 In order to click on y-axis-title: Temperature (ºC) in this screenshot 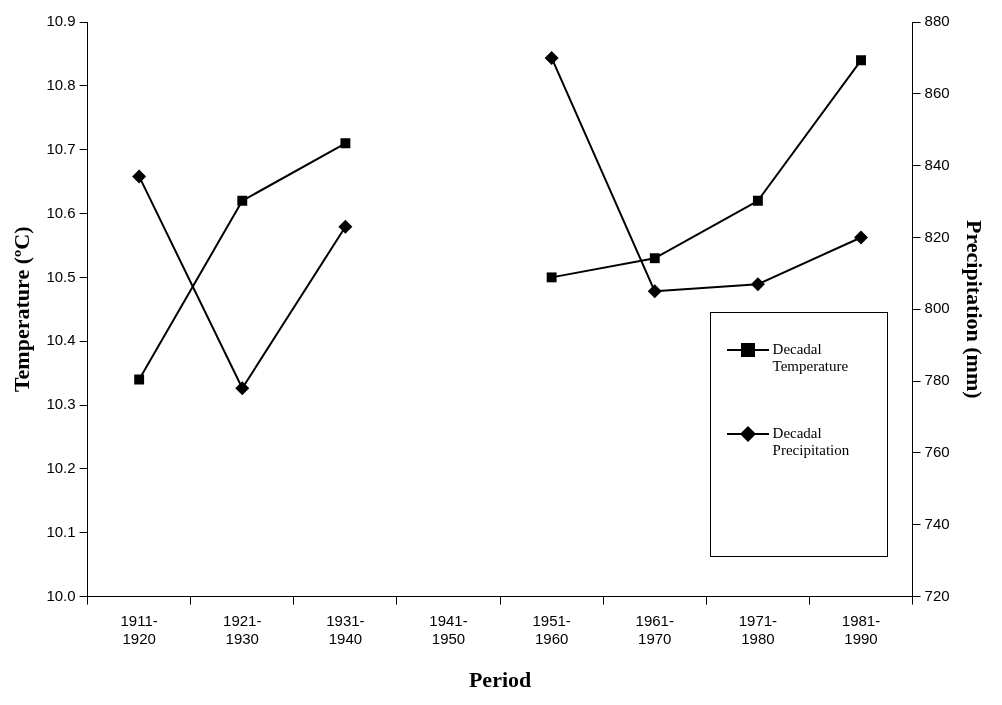, I will do `click(21, 309)`.